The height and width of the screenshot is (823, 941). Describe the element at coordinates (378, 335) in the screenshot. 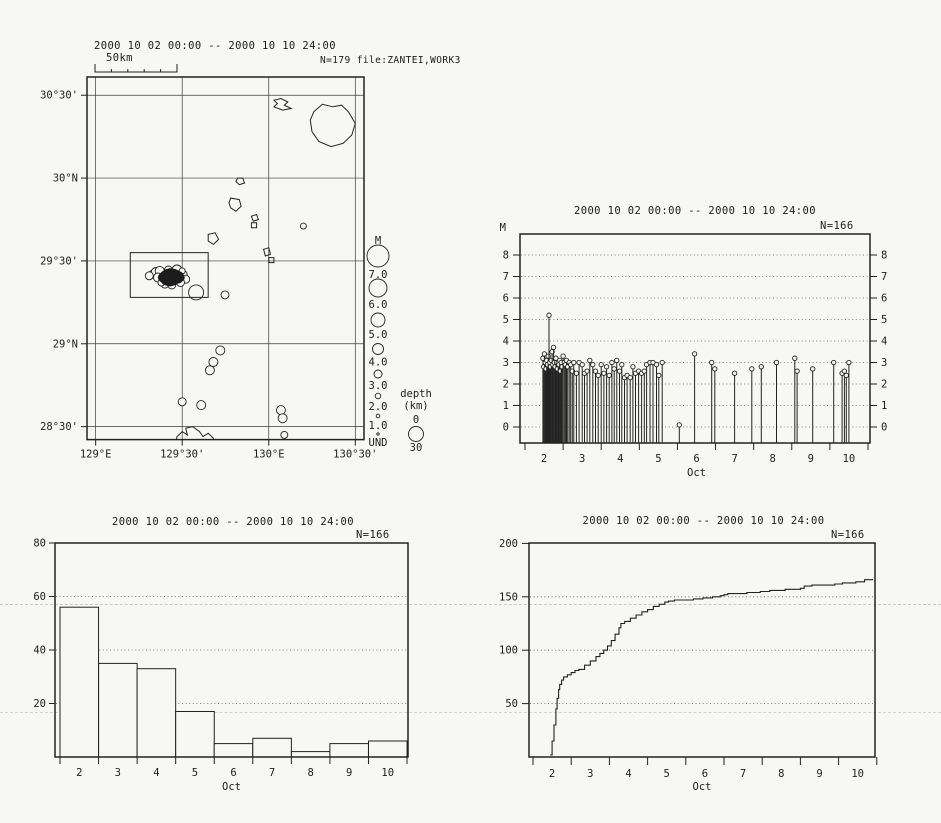

I see `svg-text: 5.0` at that location.